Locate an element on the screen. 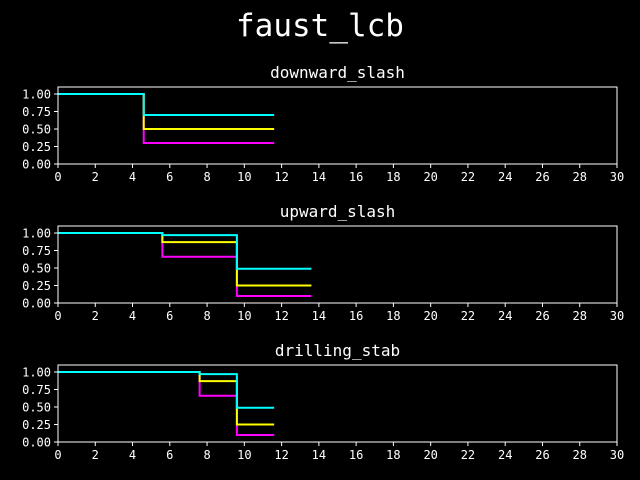 The width and height of the screenshot is (640, 480). subplot-title: drilling_stab is located at coordinates (337, 350).